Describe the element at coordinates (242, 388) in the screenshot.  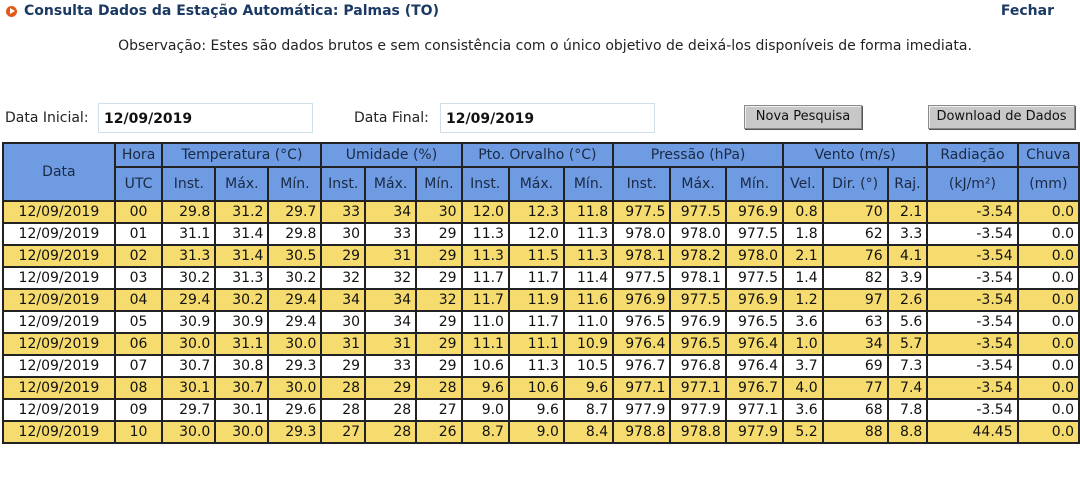
I see `value-cell: 30.7` at that location.